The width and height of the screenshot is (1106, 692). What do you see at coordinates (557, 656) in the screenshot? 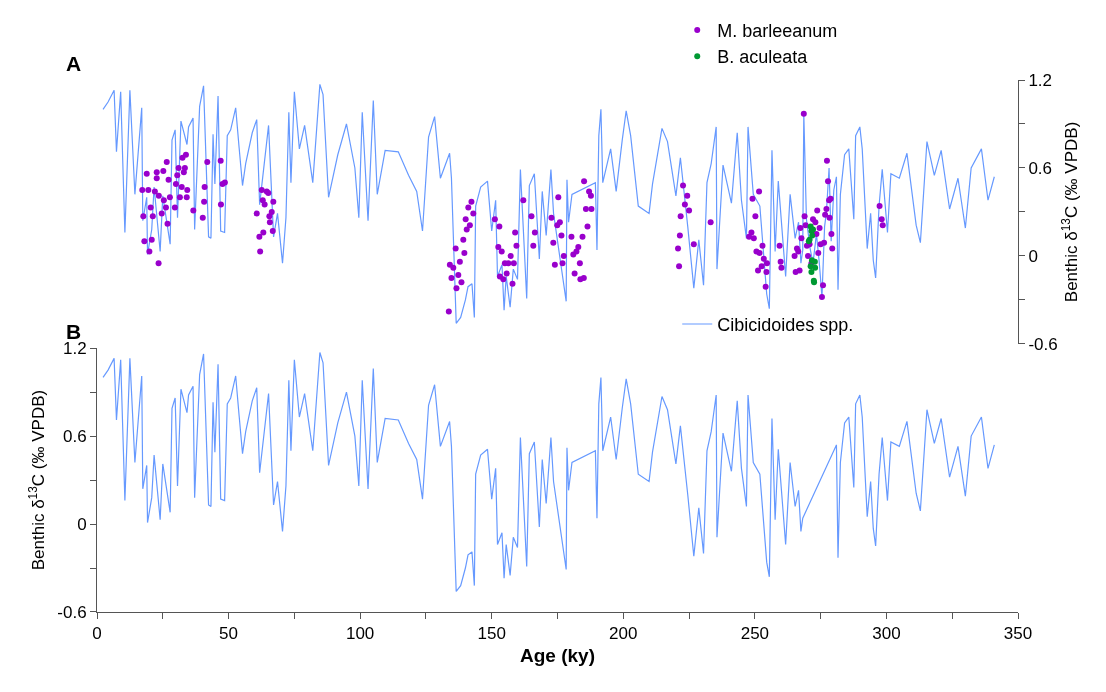
I see `x-axis-title: Age (ky)` at bounding box center [557, 656].